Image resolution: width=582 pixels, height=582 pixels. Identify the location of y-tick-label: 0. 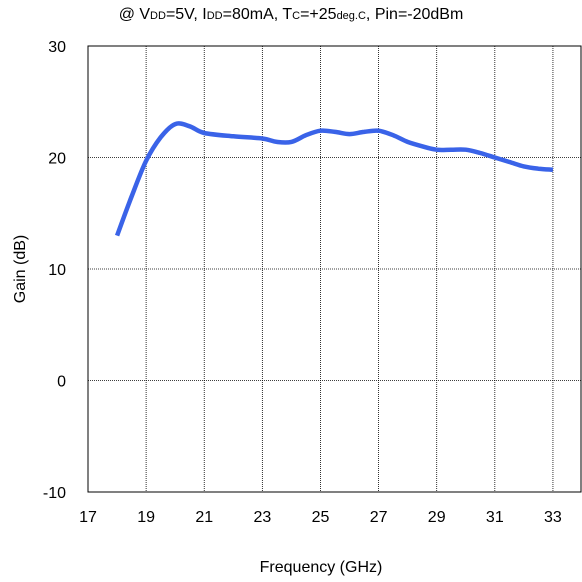
(61, 382).